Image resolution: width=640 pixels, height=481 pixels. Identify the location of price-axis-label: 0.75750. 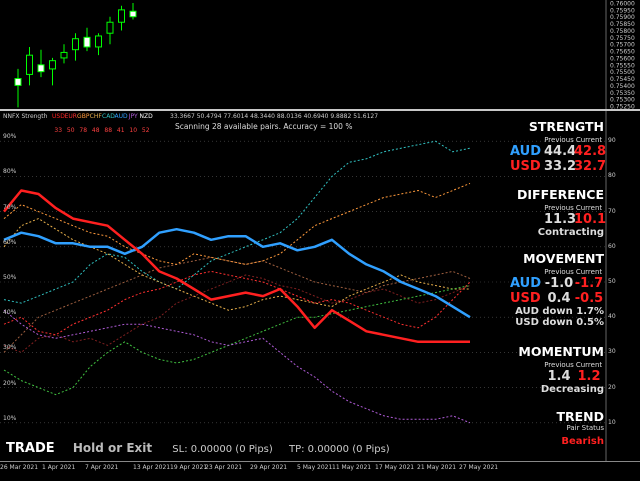
(622, 38).